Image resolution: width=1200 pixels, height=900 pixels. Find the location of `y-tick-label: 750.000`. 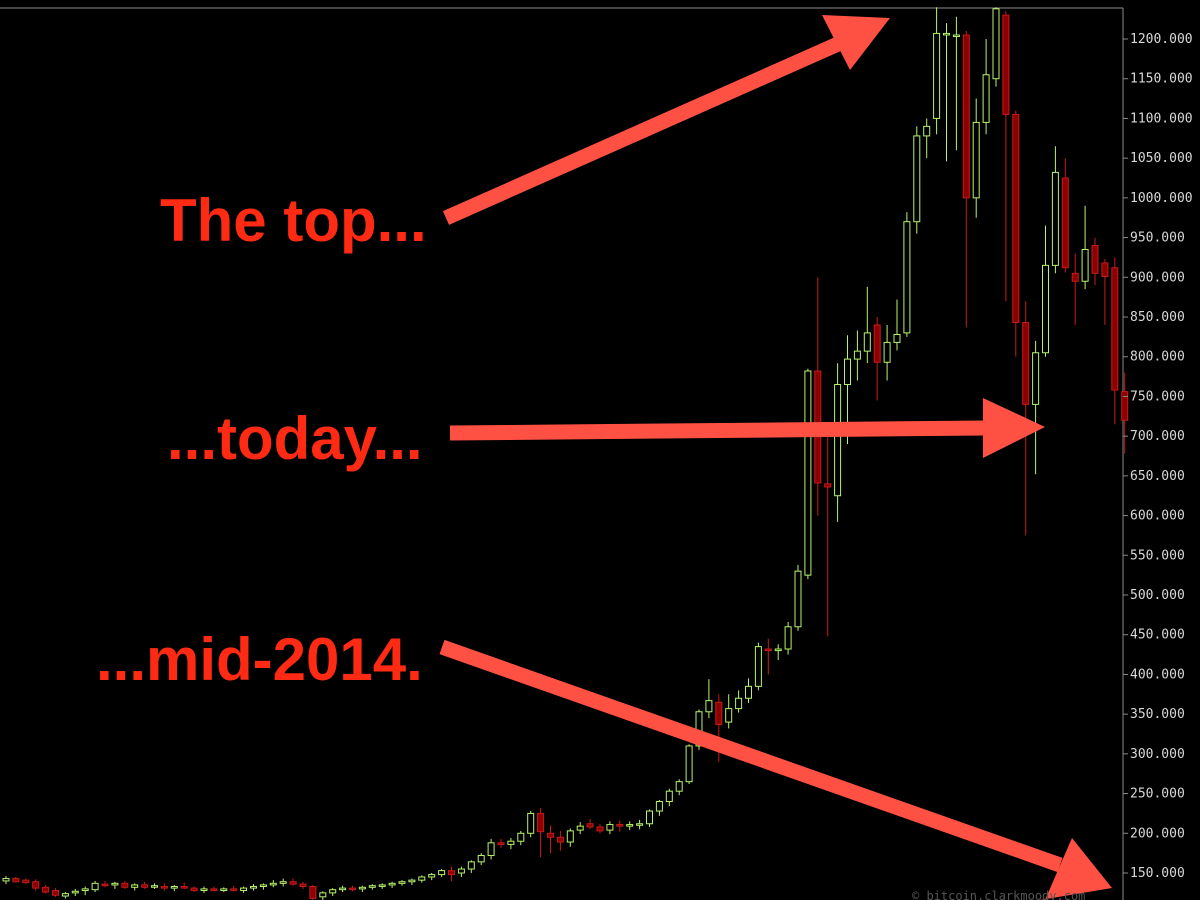

y-tick-label: 750.000 is located at coordinates (1157, 396).